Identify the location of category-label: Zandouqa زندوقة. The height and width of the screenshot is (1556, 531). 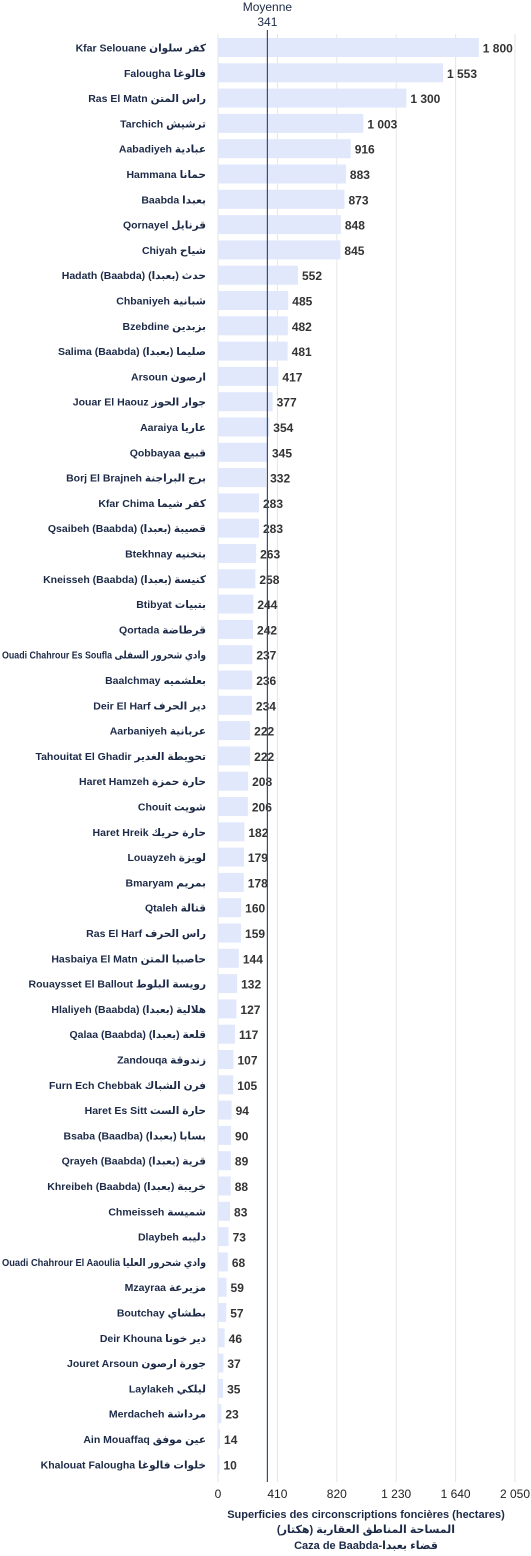
(161, 1061).